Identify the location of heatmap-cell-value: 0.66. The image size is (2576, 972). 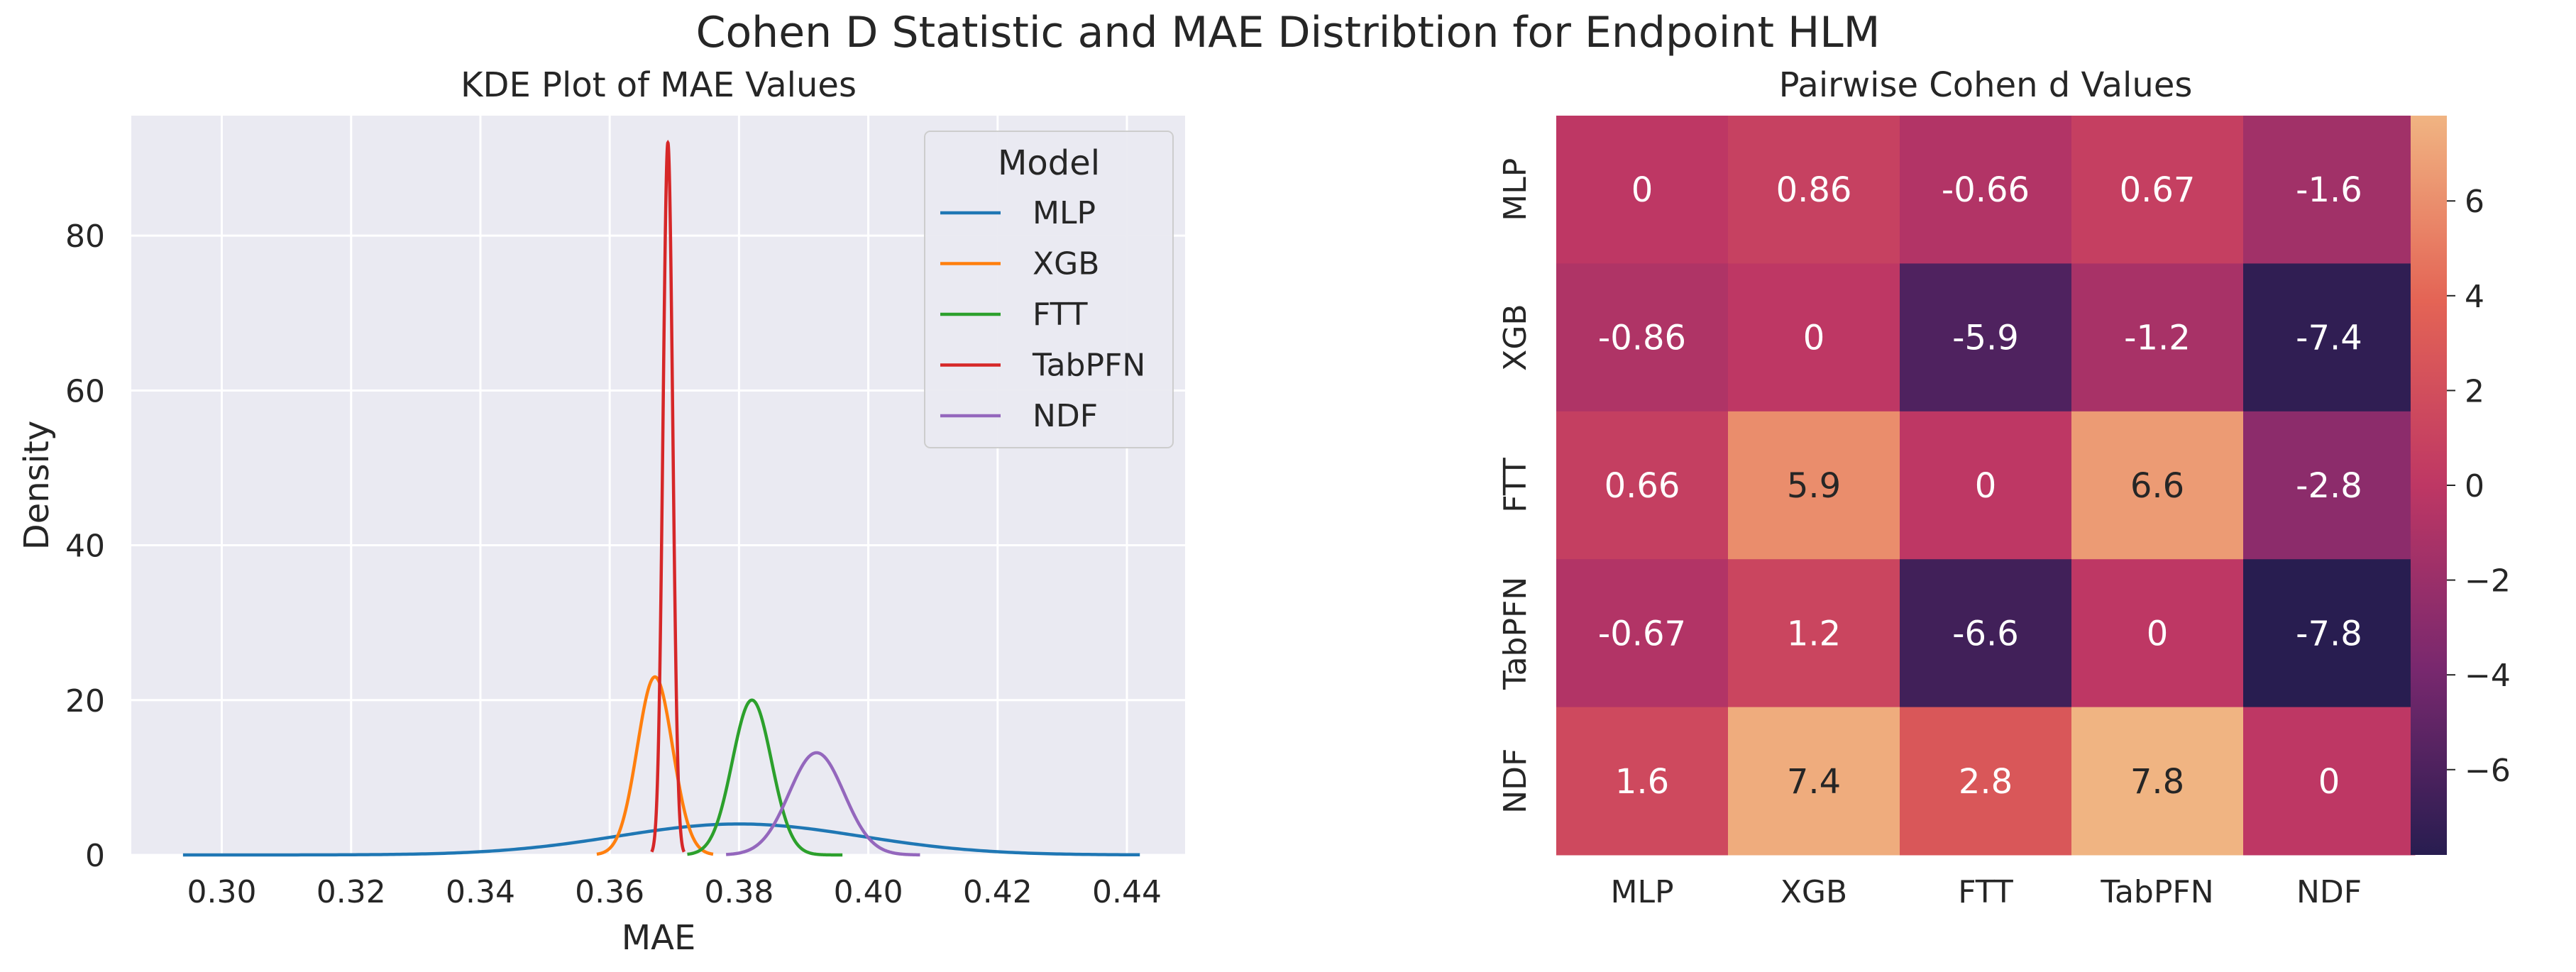
(1642, 486).